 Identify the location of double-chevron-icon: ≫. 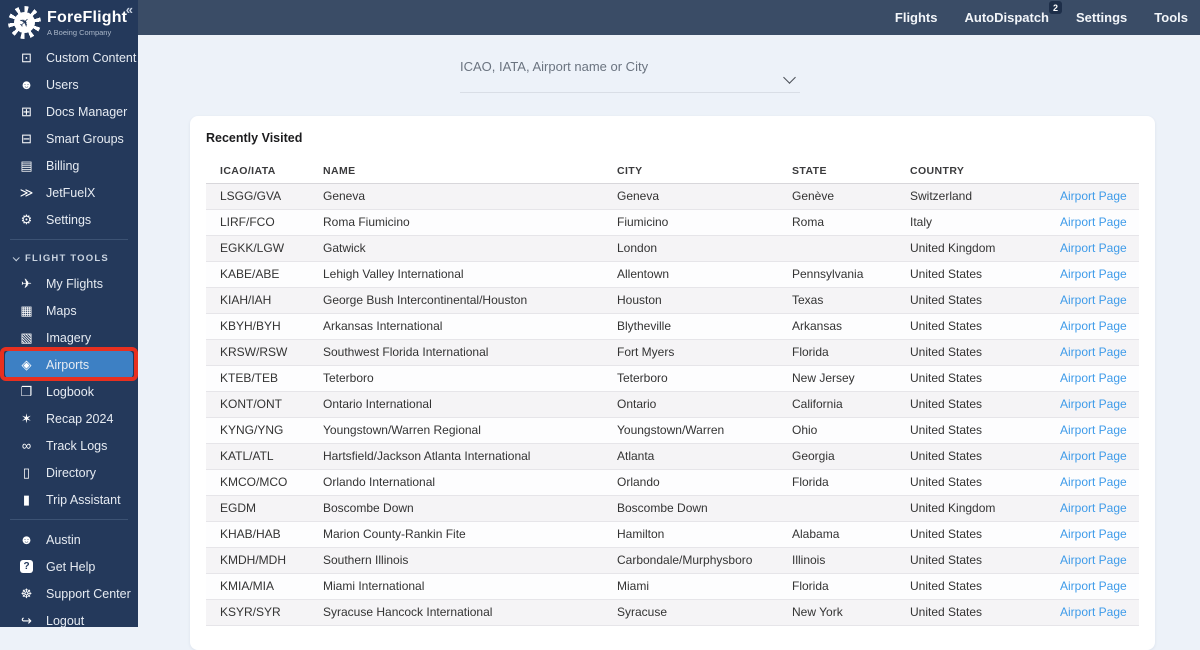
(26, 192).